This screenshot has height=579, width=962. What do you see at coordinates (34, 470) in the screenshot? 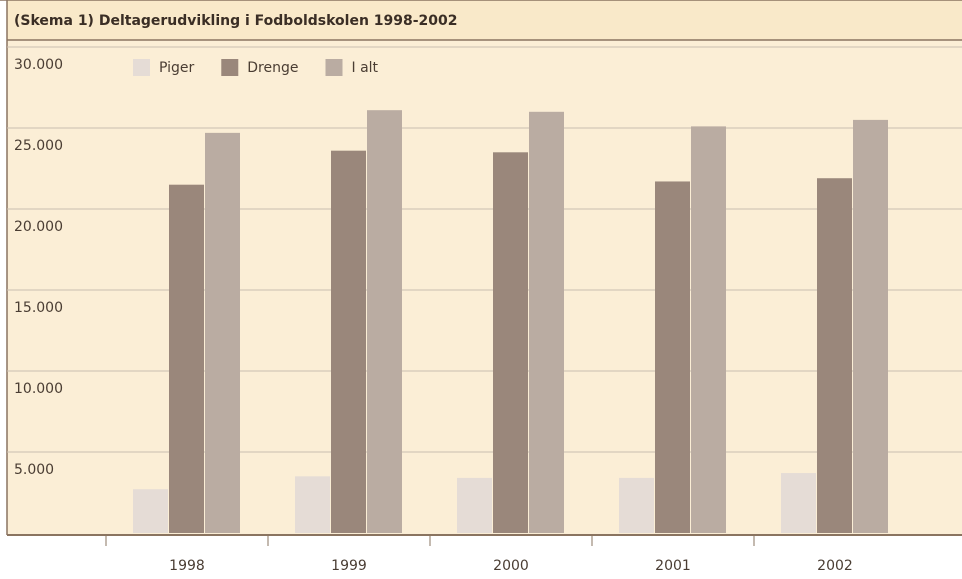
I see `y-tick-label: 5.000` at bounding box center [34, 470].